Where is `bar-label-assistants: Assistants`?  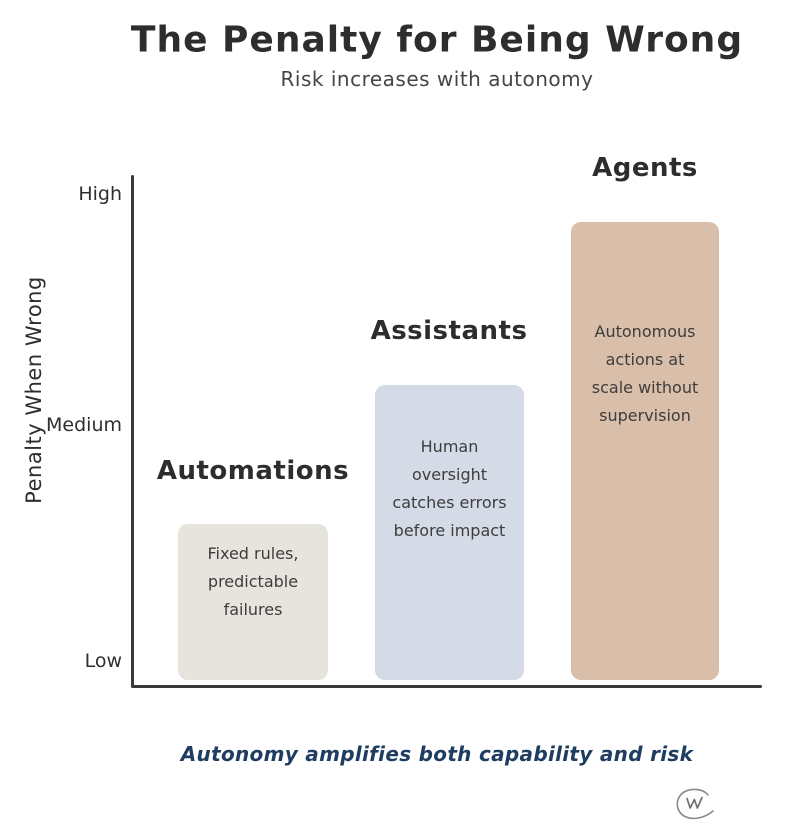 bar-label-assistants: Assistants is located at coordinates (449, 331).